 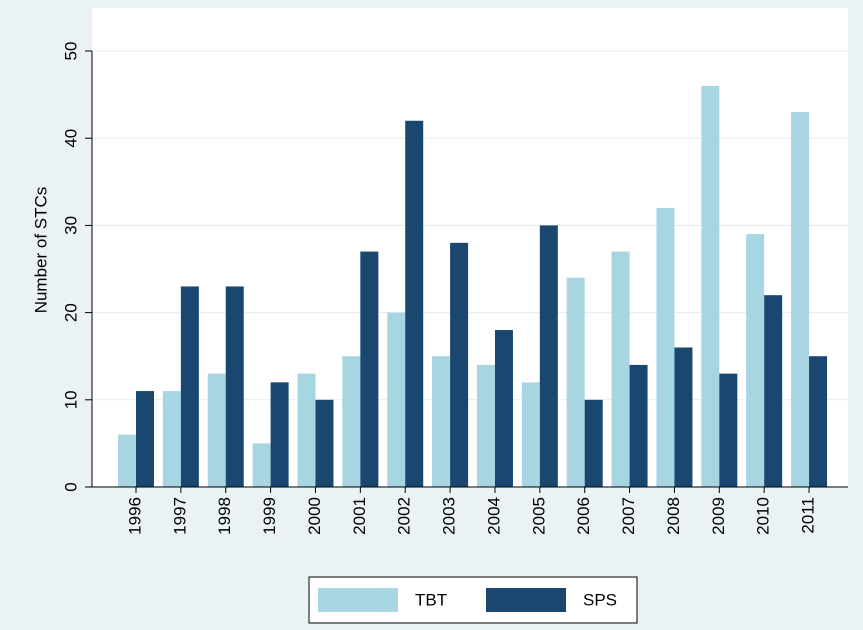 I want to click on y-tick-label: 20, so click(x=70, y=312).